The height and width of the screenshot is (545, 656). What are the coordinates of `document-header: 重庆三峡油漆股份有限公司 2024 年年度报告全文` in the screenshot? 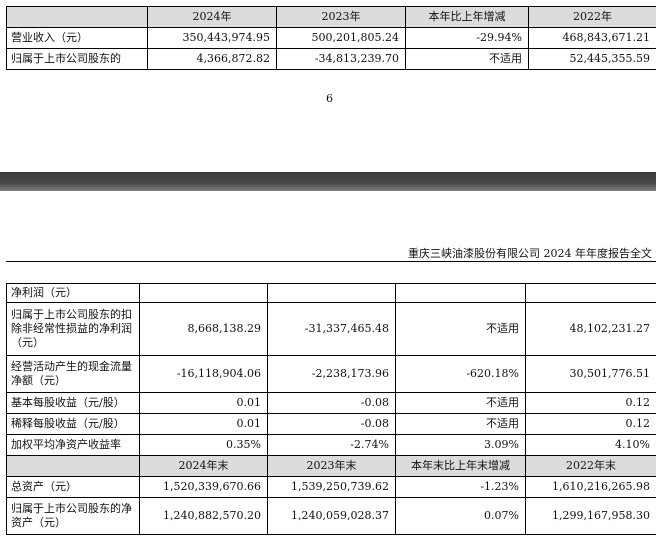 It's located at (530, 253).